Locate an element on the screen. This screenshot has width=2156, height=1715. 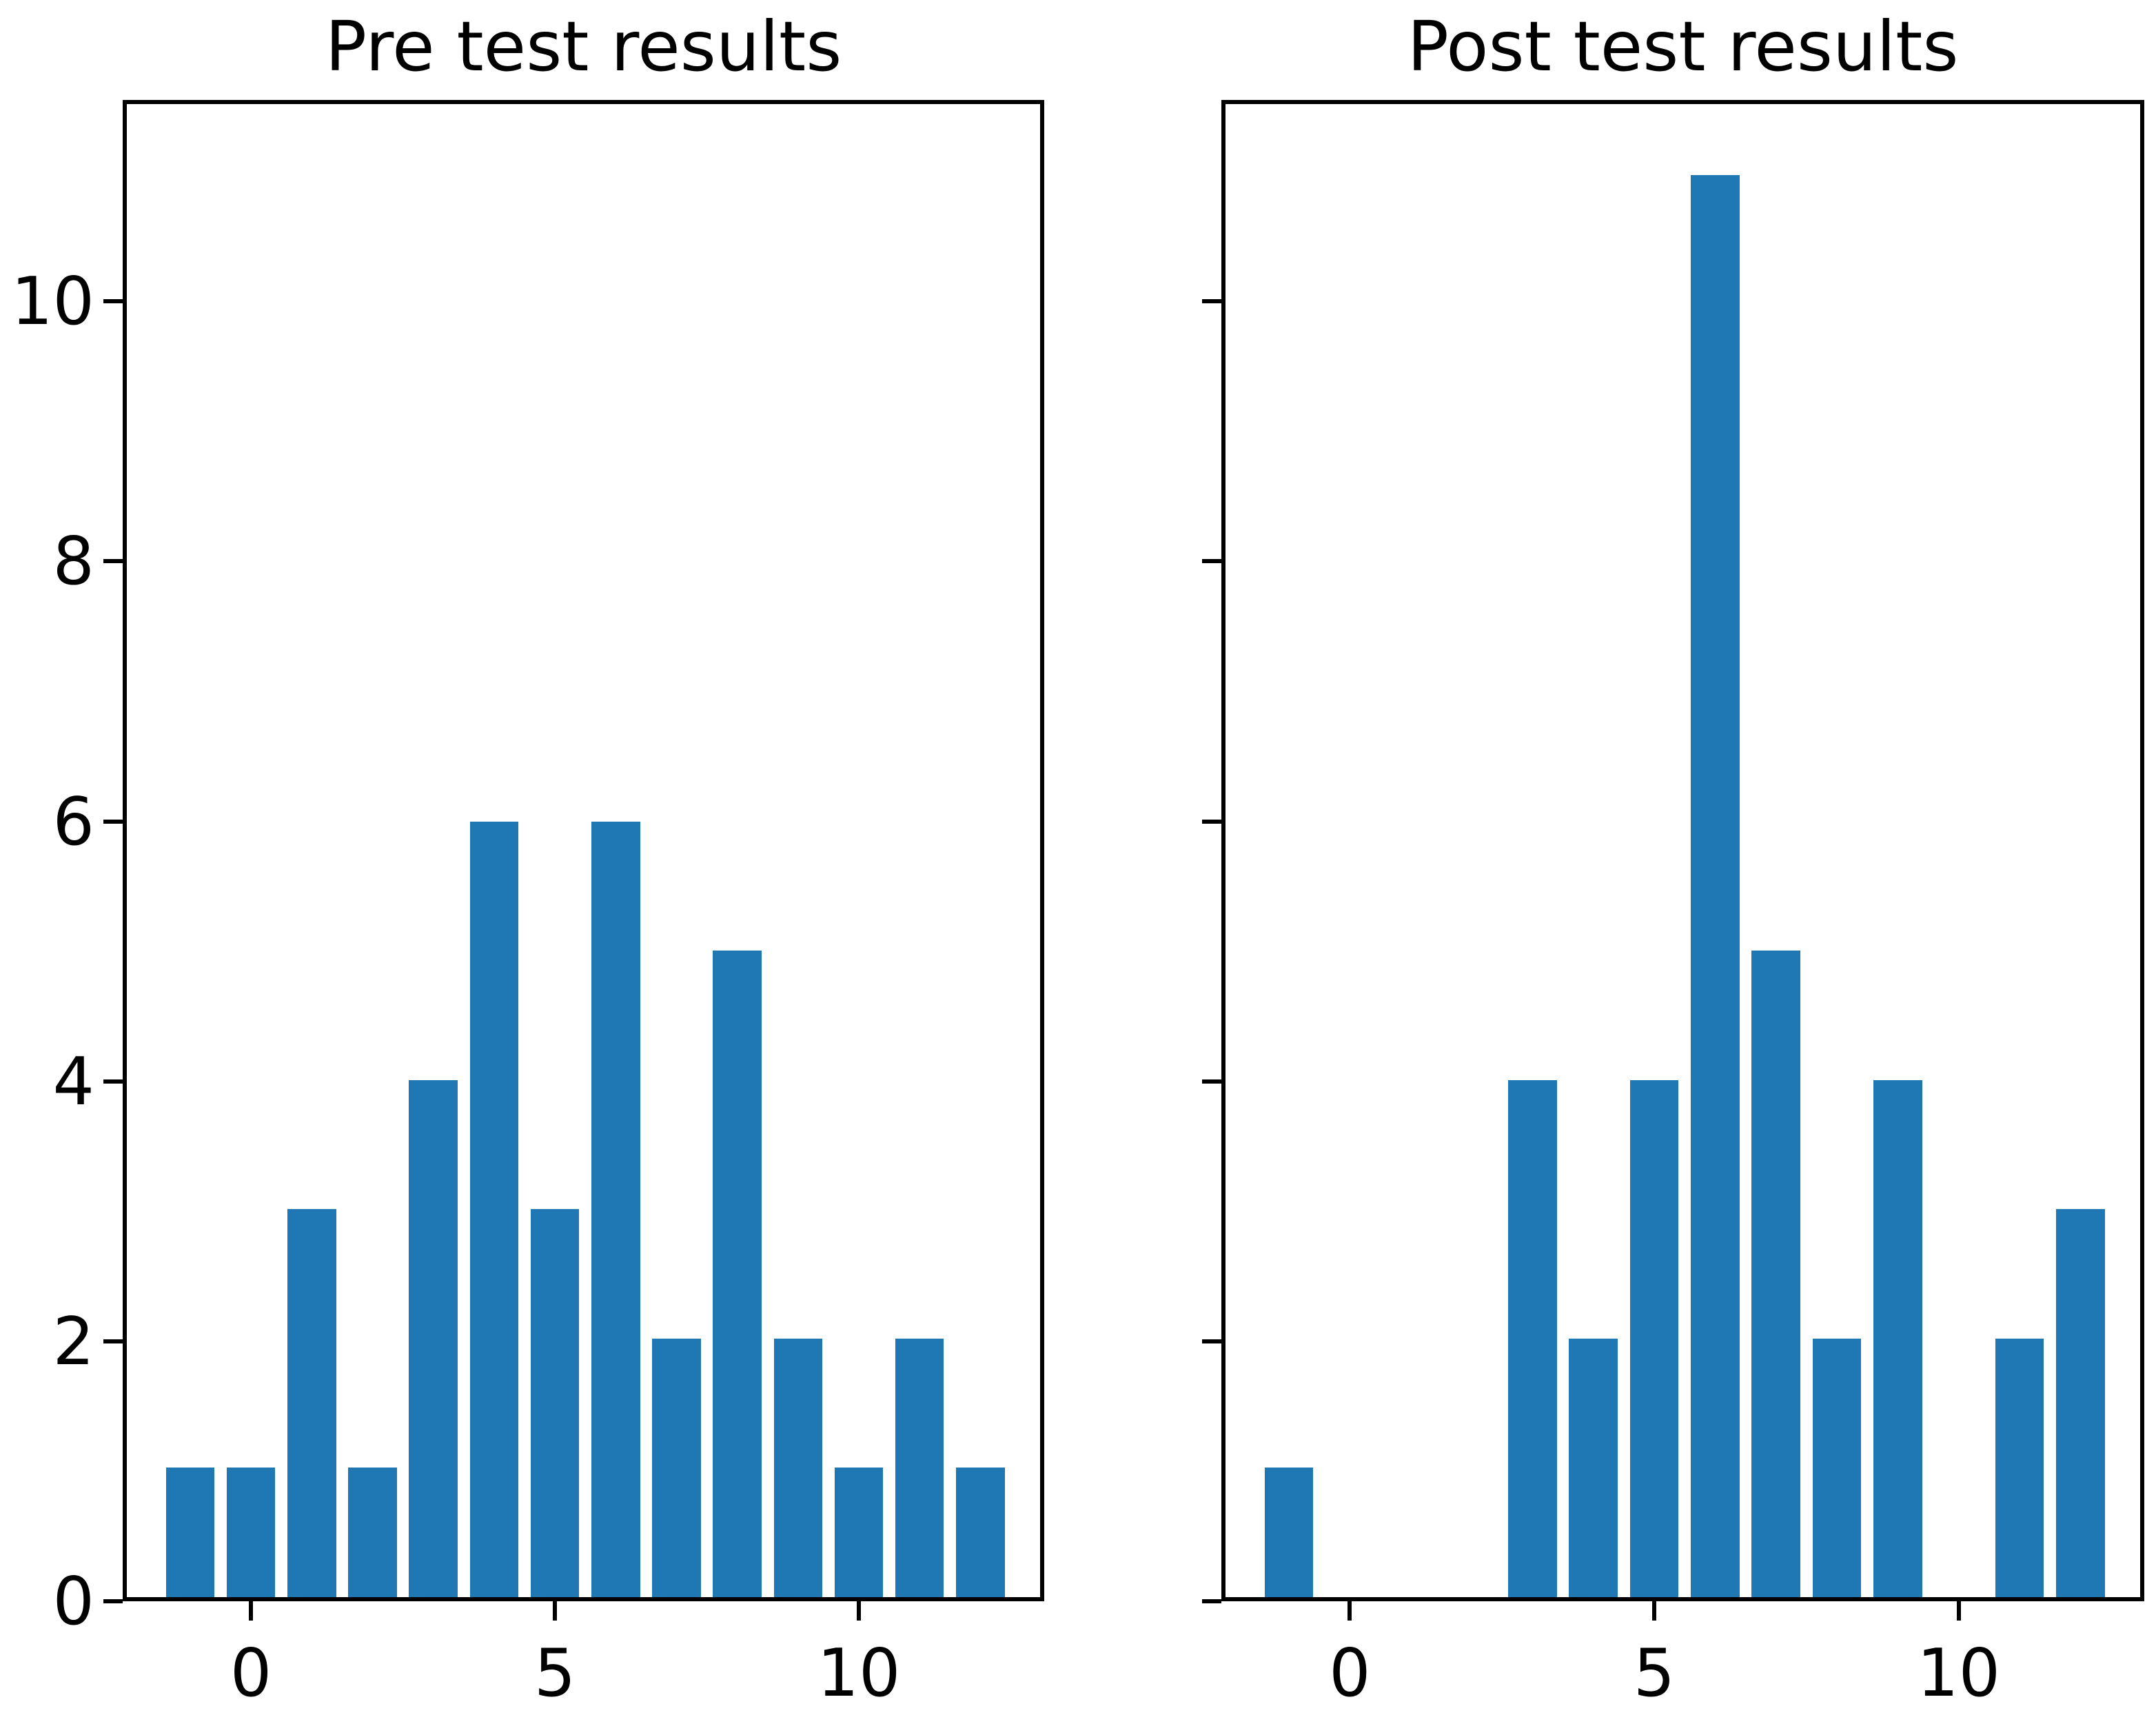
y-tick-label: 6 is located at coordinates (73, 822).